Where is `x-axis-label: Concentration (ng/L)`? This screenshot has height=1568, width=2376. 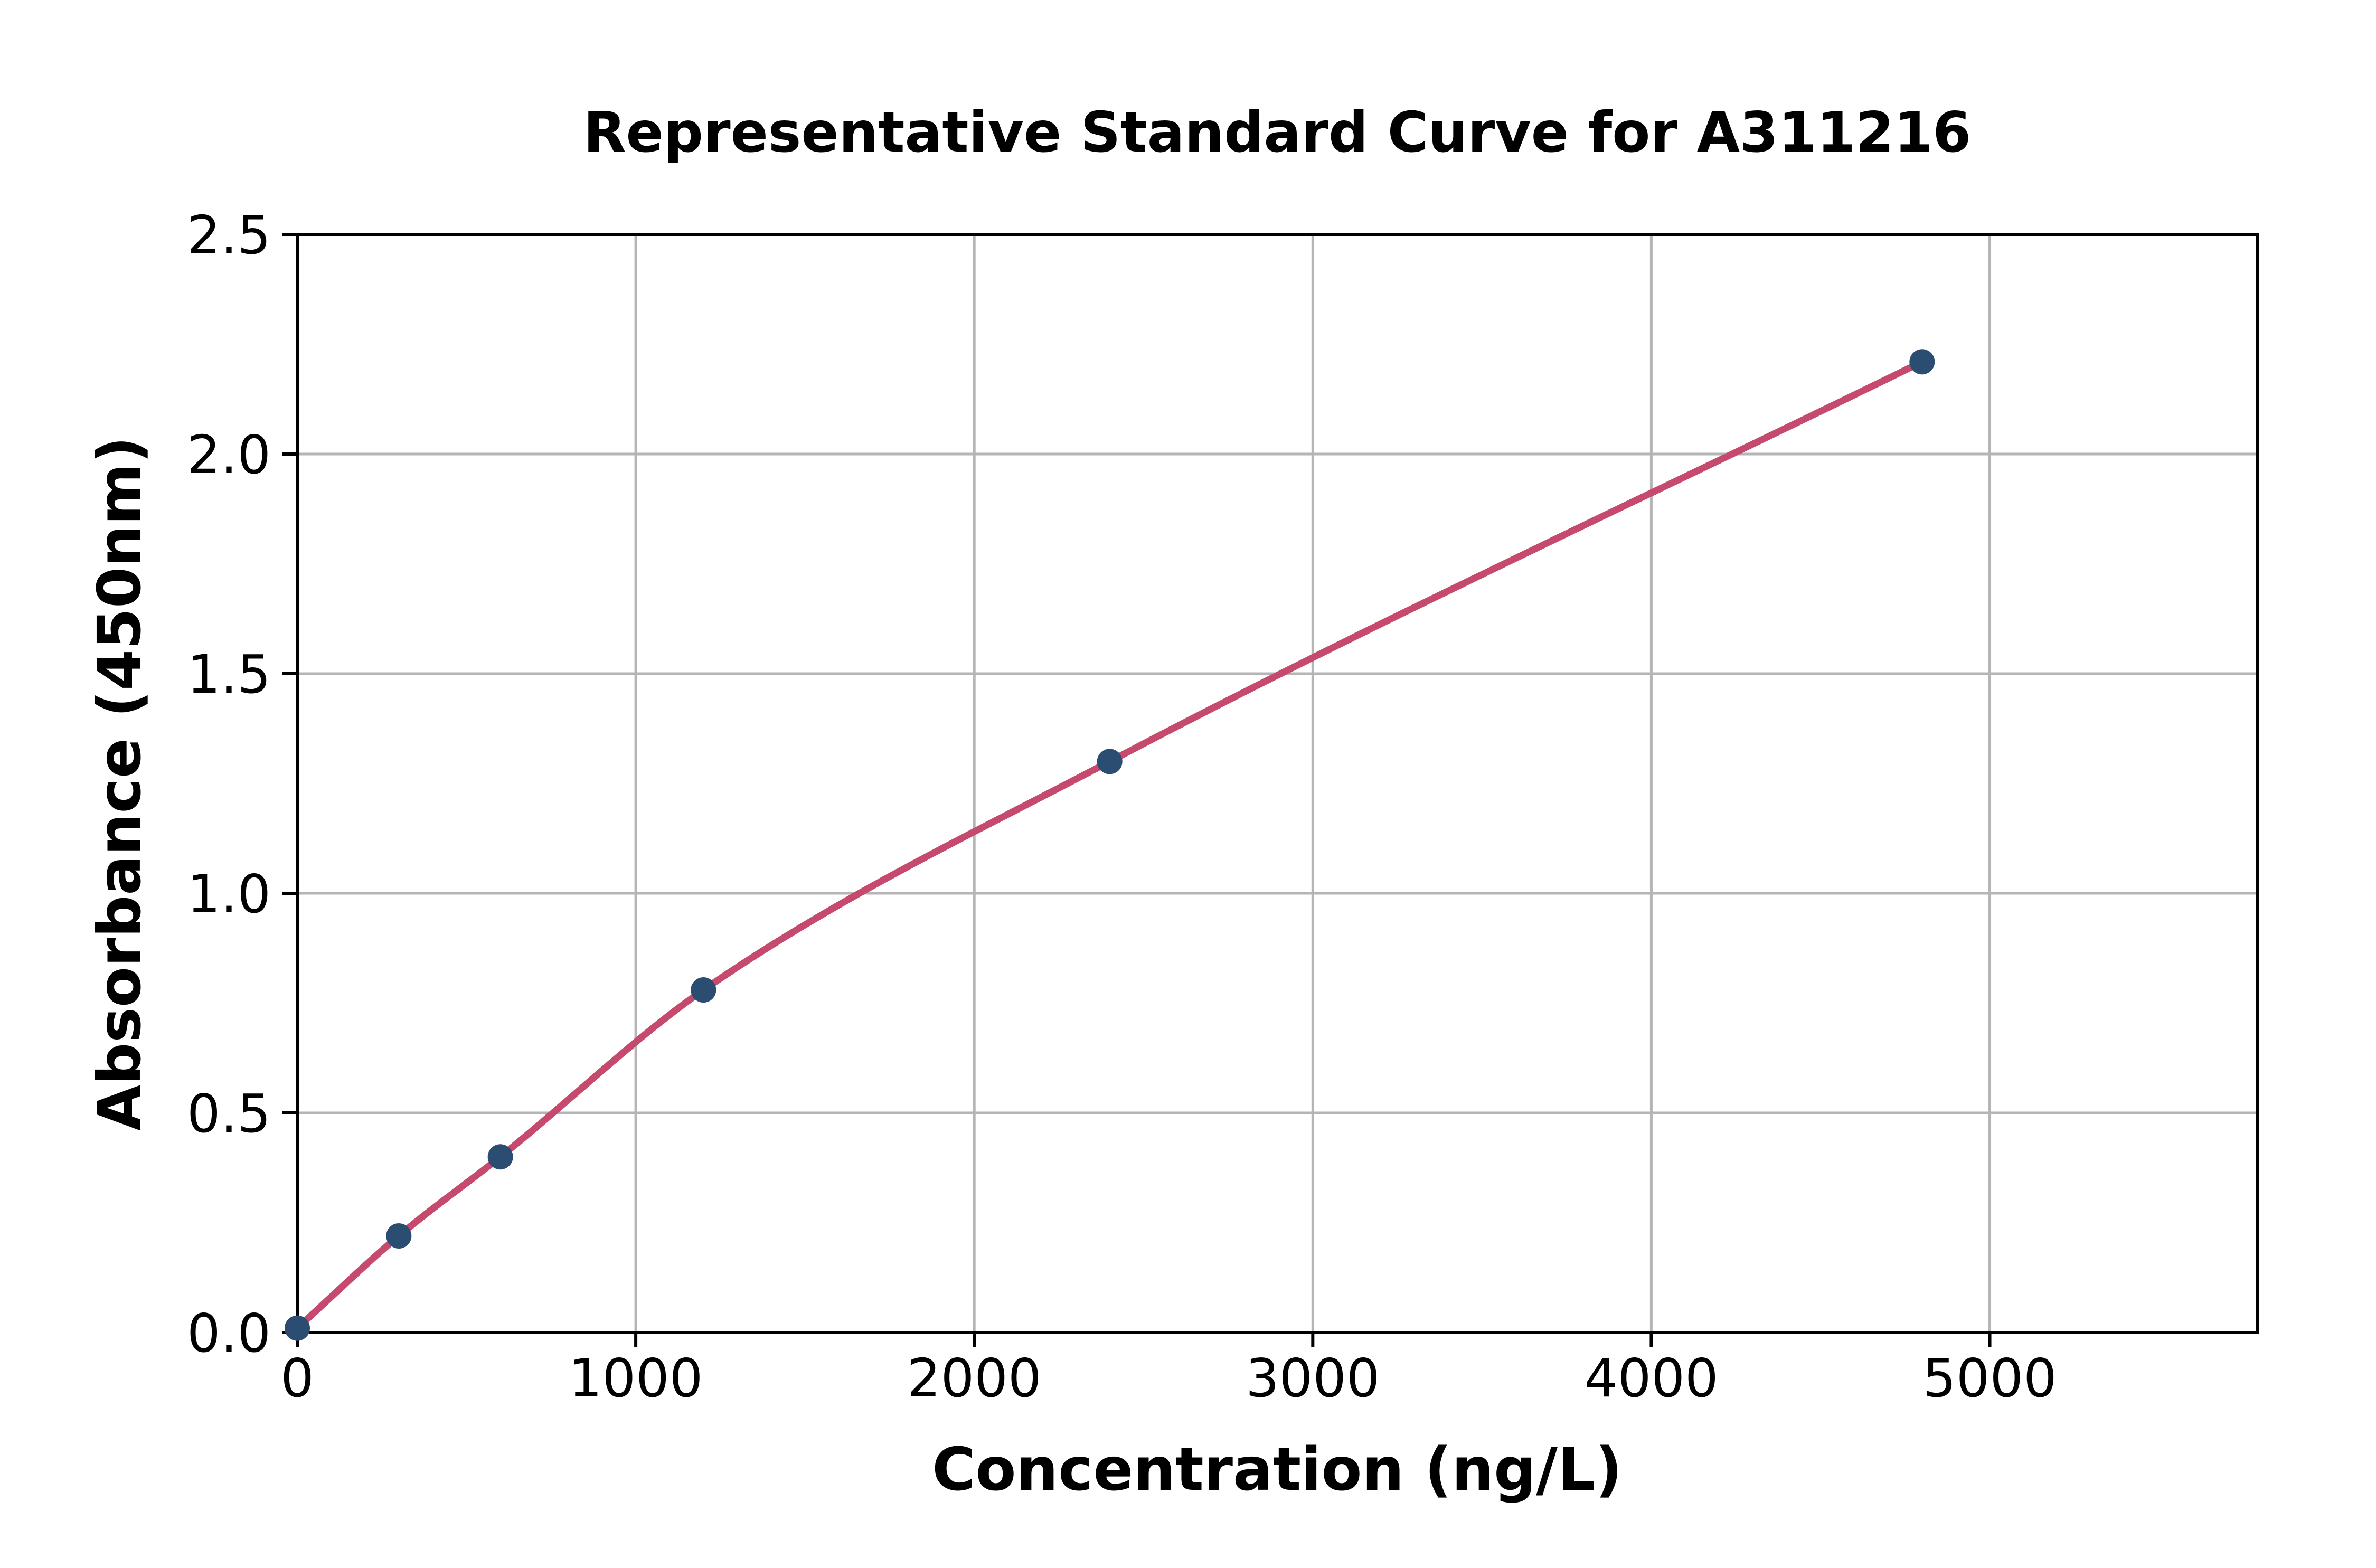 x-axis-label: Concentration (ng/L) is located at coordinates (1277, 1469).